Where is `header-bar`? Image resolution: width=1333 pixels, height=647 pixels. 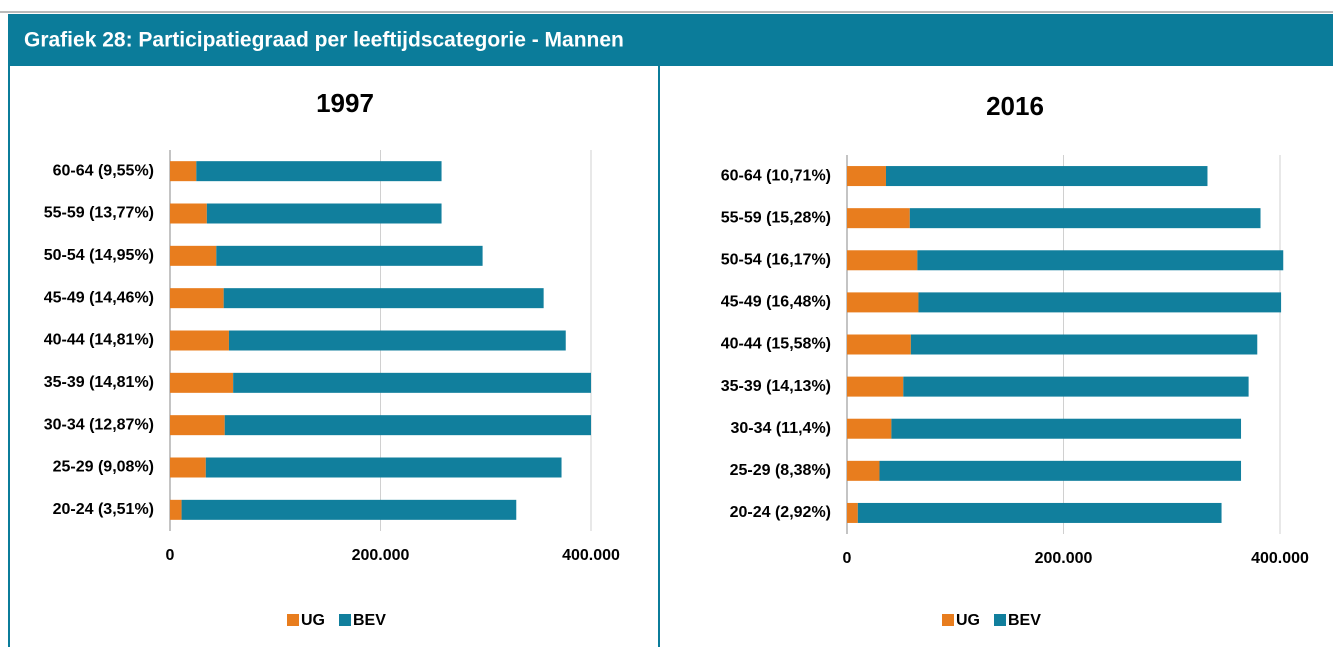
header-bar is located at coordinates (670, 40).